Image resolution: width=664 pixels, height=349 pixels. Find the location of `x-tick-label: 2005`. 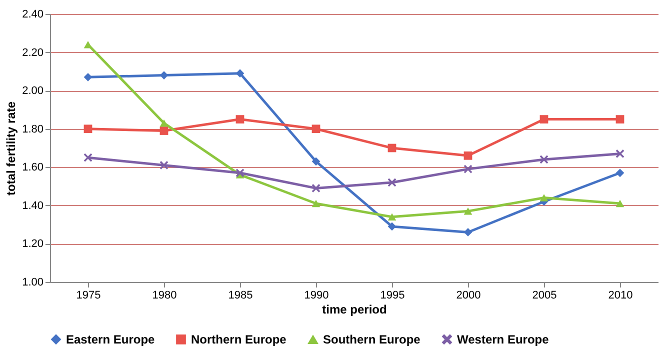

x-tick-label: 2005 is located at coordinates (544, 296).